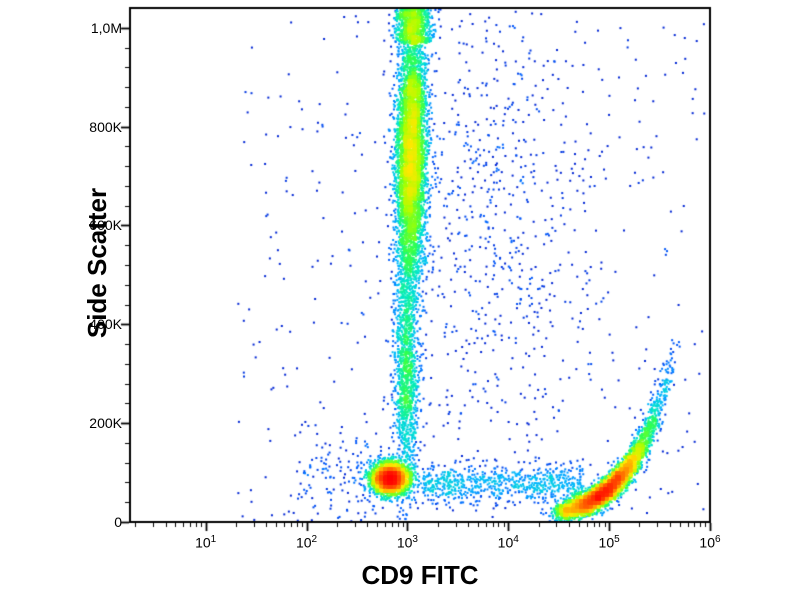 The height and width of the screenshot is (600, 800). What do you see at coordinates (118, 522) in the screenshot?
I see `y-tick-label-0: 0` at bounding box center [118, 522].